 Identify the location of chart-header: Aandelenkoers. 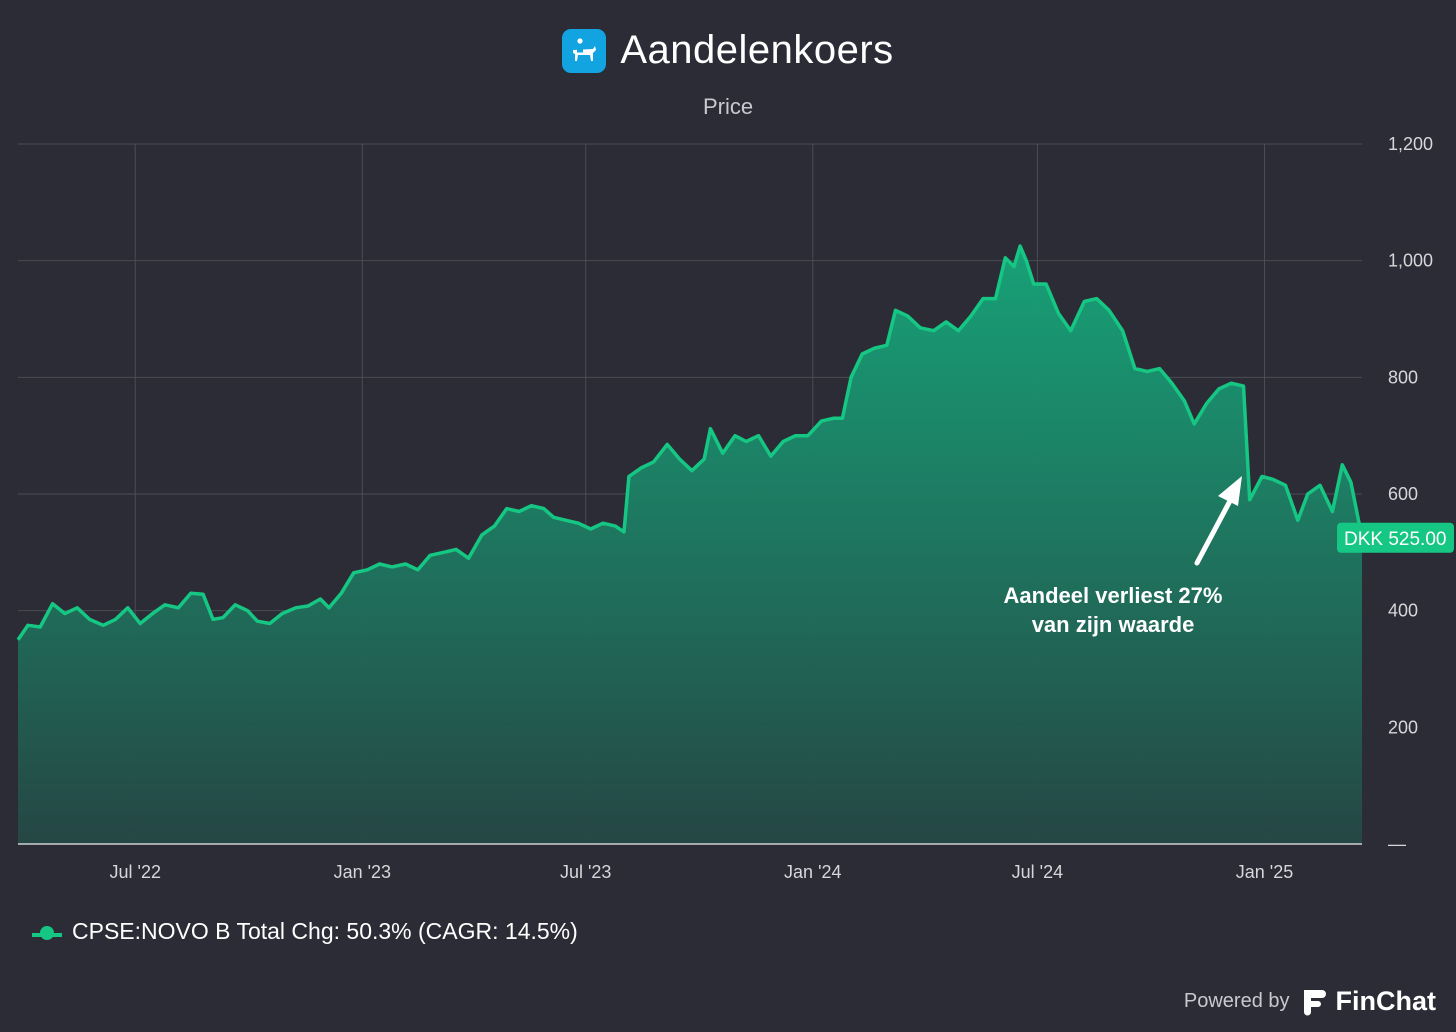
(728, 50).